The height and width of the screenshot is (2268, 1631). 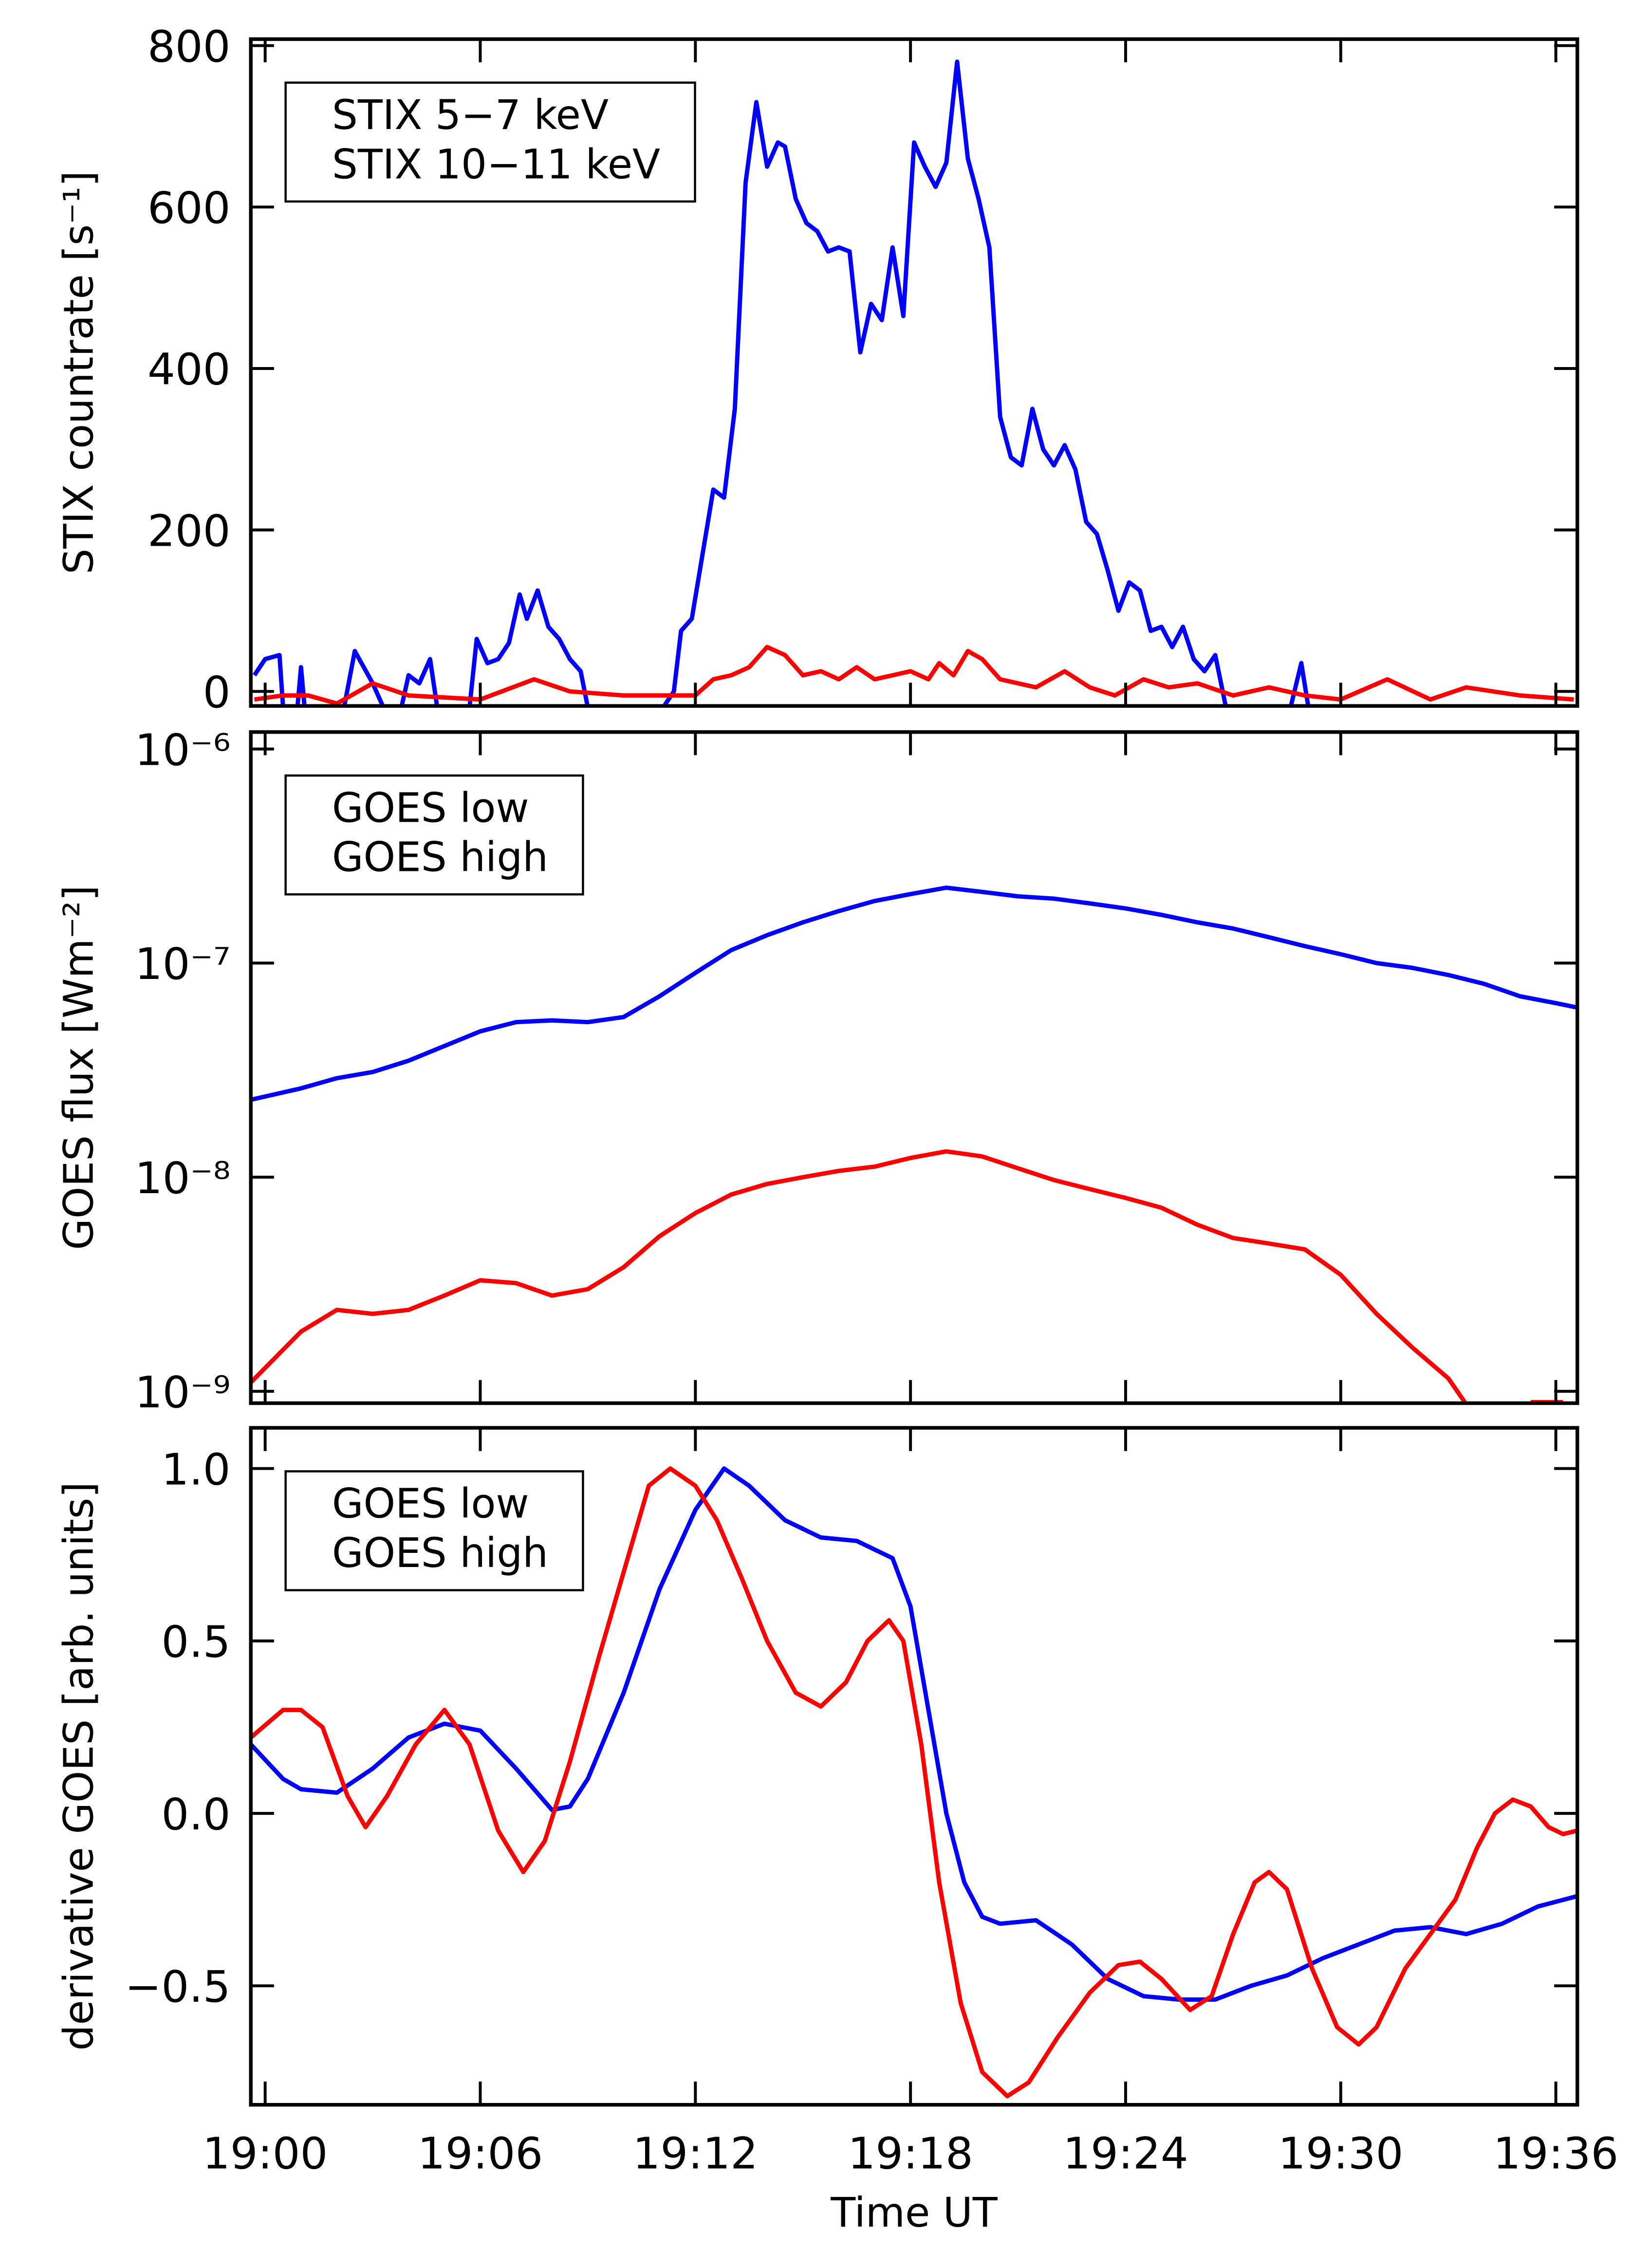 I want to click on y-tick-label: 10⁻⁷, so click(x=183, y=964).